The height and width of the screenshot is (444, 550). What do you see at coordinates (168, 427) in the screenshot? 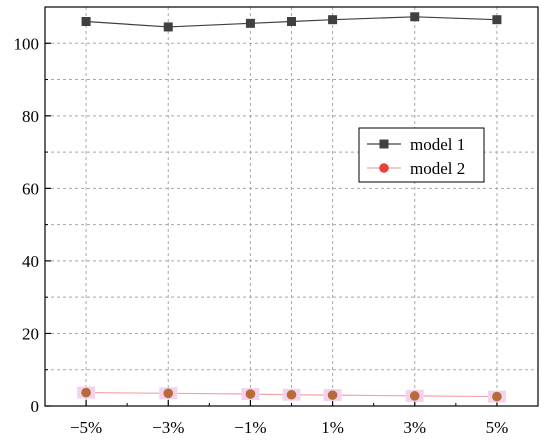
I see `x-tick-label: −3%` at bounding box center [168, 427].